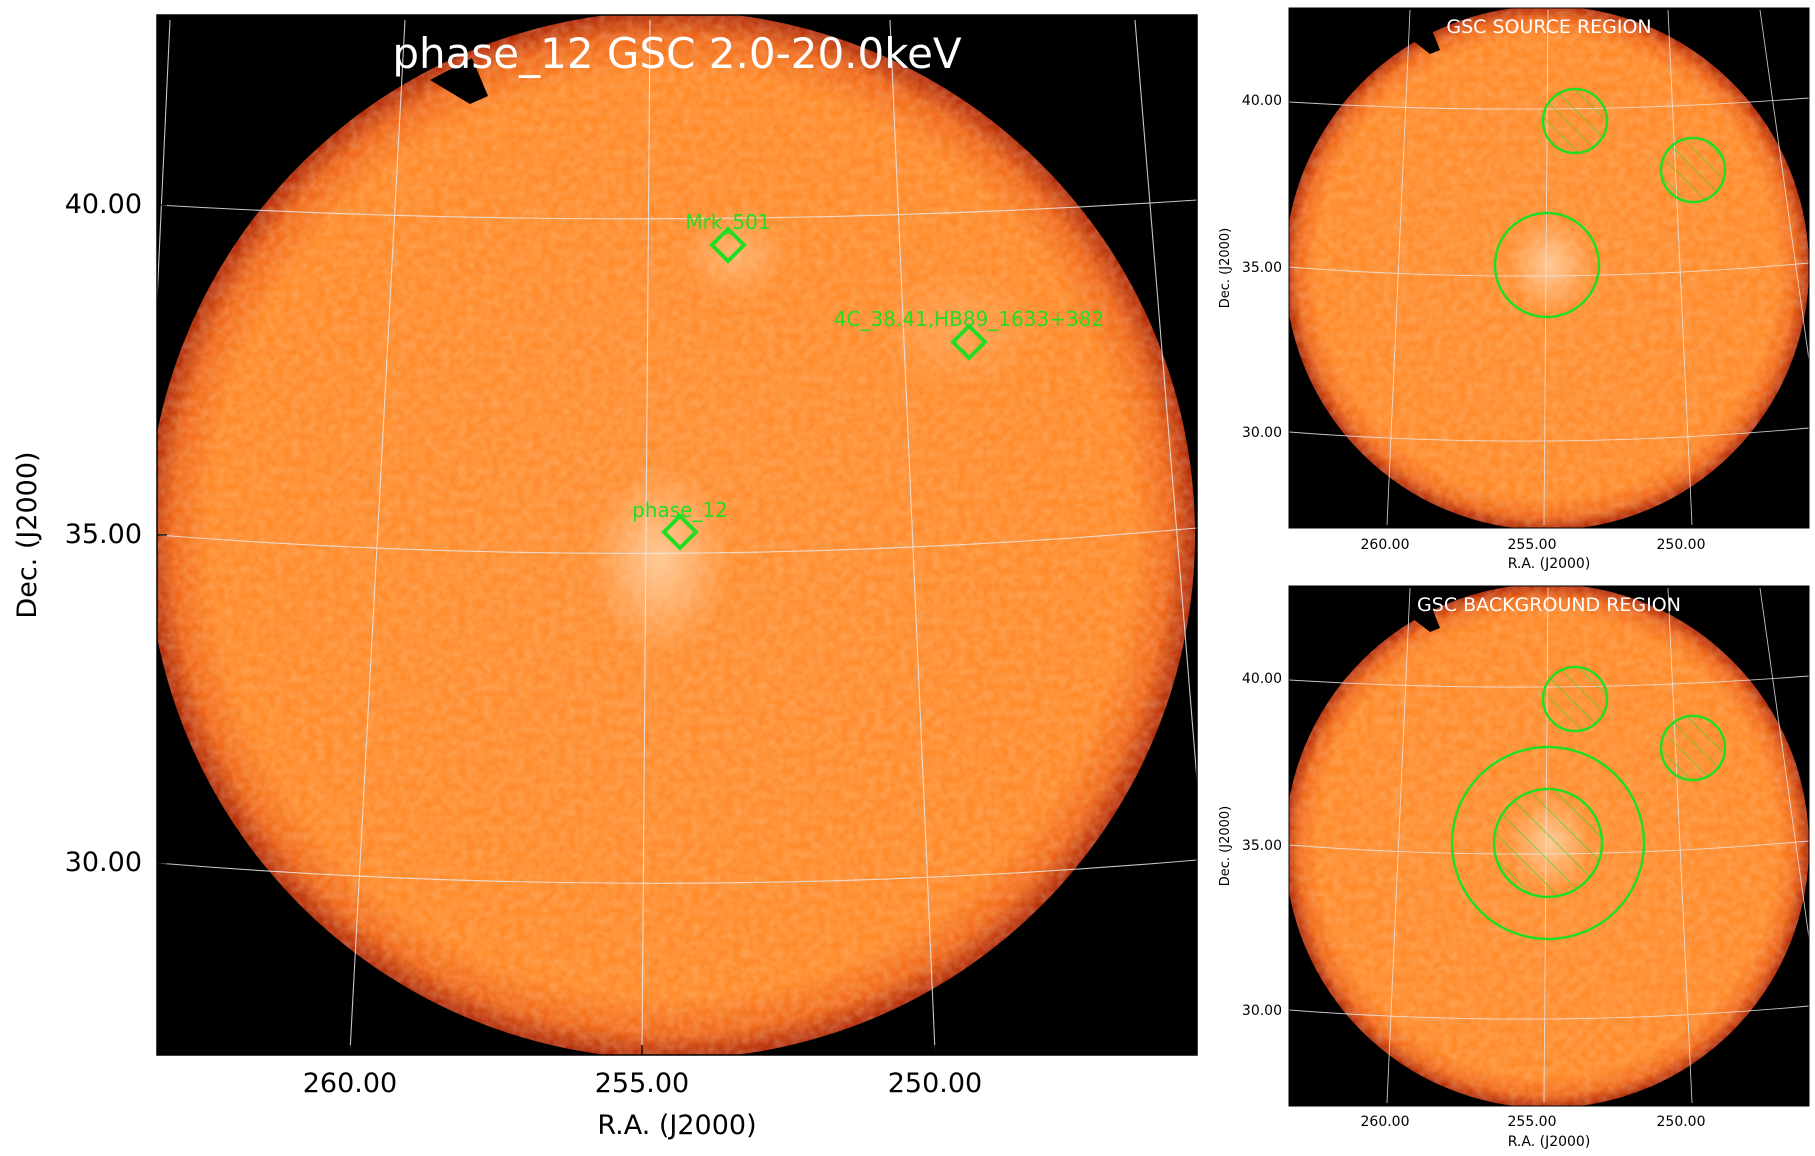 This screenshot has height=1156, width=1815. What do you see at coordinates (727, 222) in the screenshot?
I see `source-label-mrk-501: Mrk_501` at bounding box center [727, 222].